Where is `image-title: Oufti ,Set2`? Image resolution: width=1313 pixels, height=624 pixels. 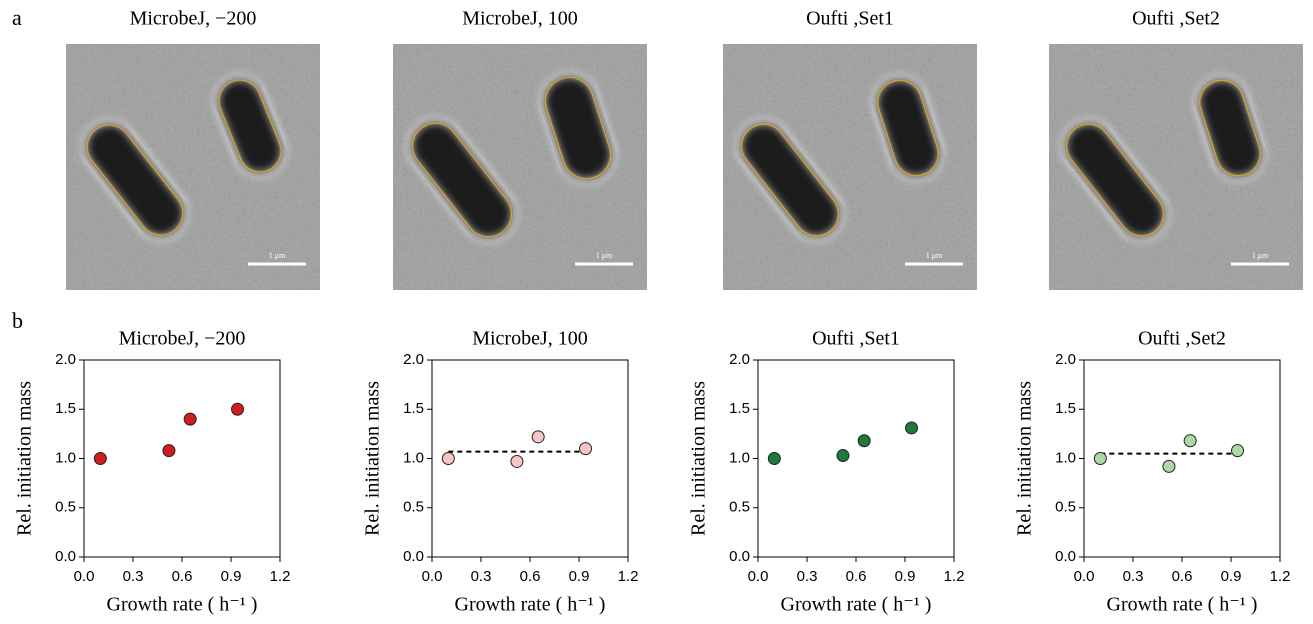
image-title: Oufti ,Set2 is located at coordinates (1176, 19).